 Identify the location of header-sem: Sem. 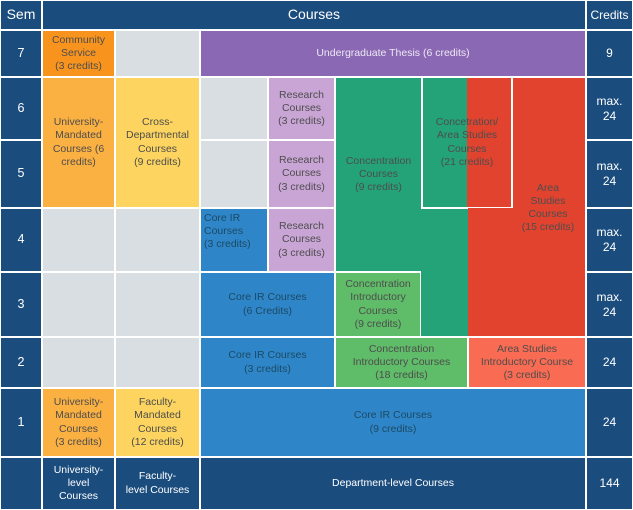
(21, 15).